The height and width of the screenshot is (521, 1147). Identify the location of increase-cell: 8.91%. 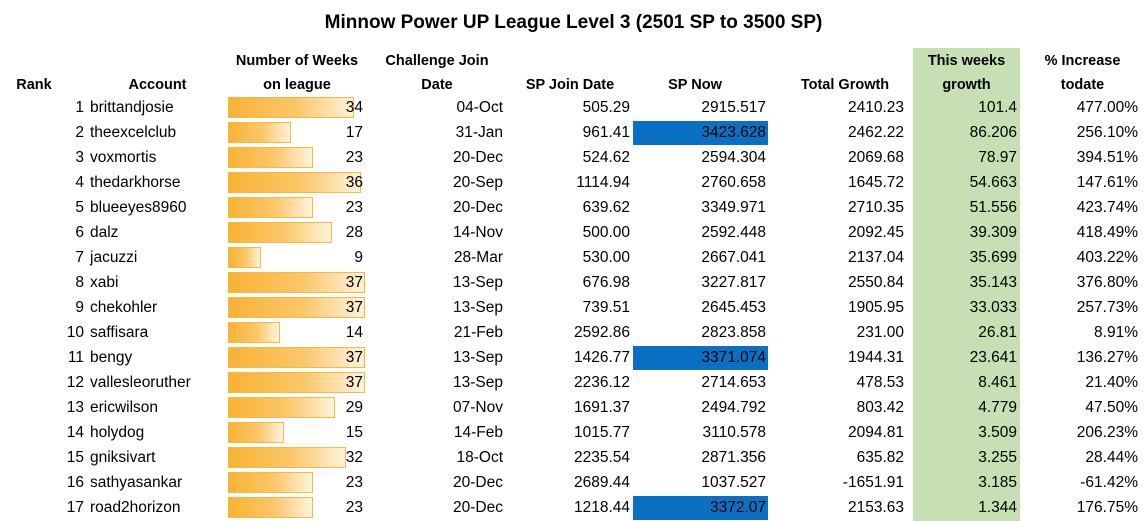
(1116, 332).